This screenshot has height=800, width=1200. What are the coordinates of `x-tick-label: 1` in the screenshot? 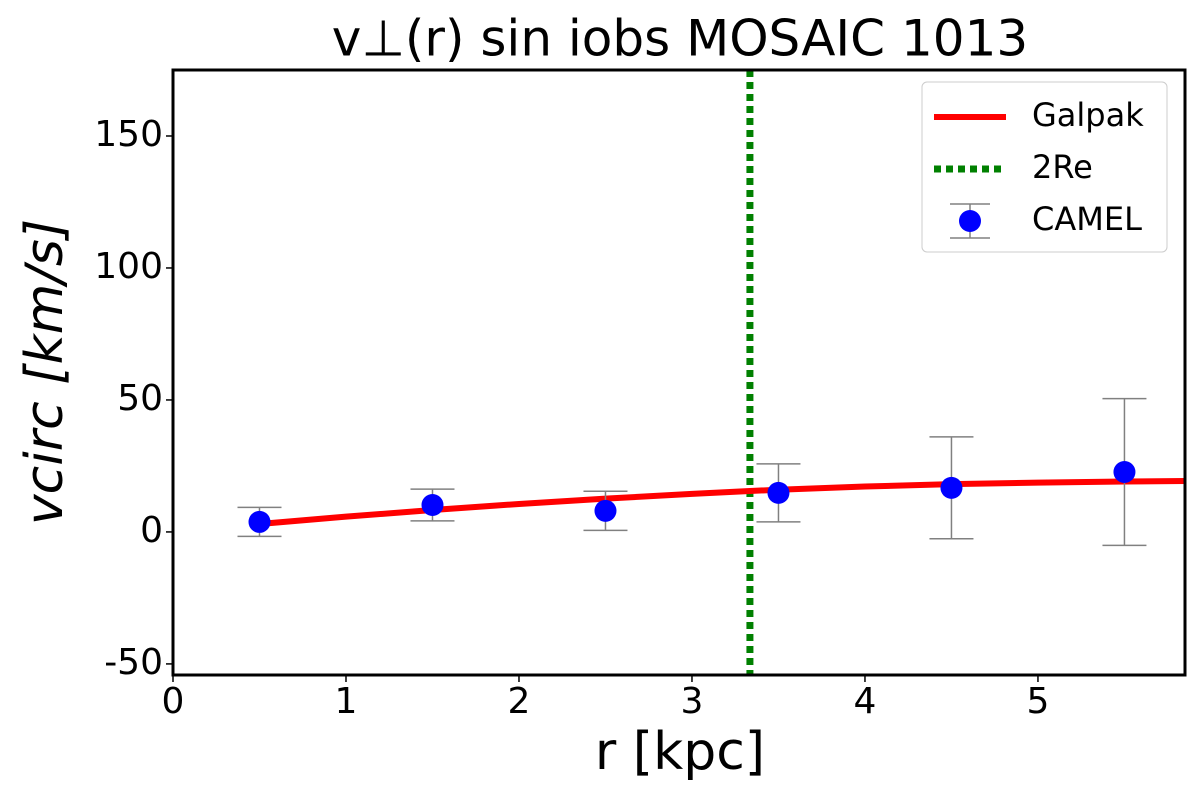 It's located at (346, 701).